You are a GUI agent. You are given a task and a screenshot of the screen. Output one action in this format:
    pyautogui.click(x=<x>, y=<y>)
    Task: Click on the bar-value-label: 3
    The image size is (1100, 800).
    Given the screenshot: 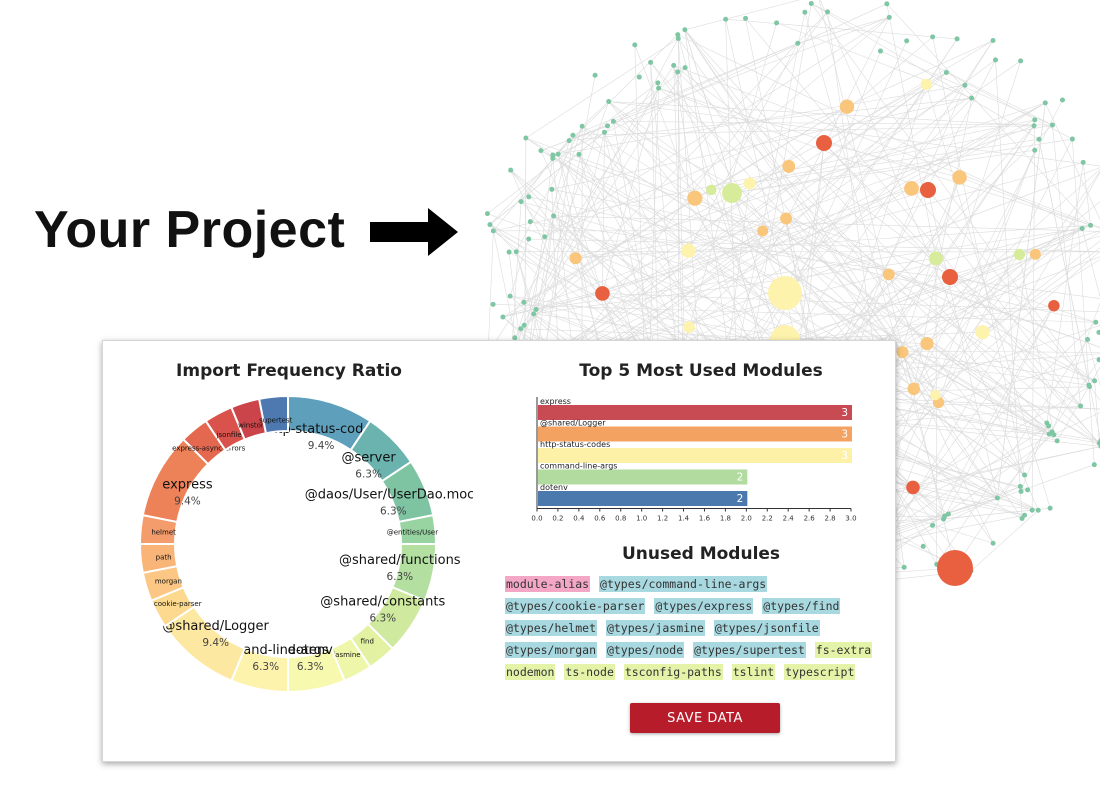 What is the action you would take?
    pyautogui.click(x=844, y=456)
    